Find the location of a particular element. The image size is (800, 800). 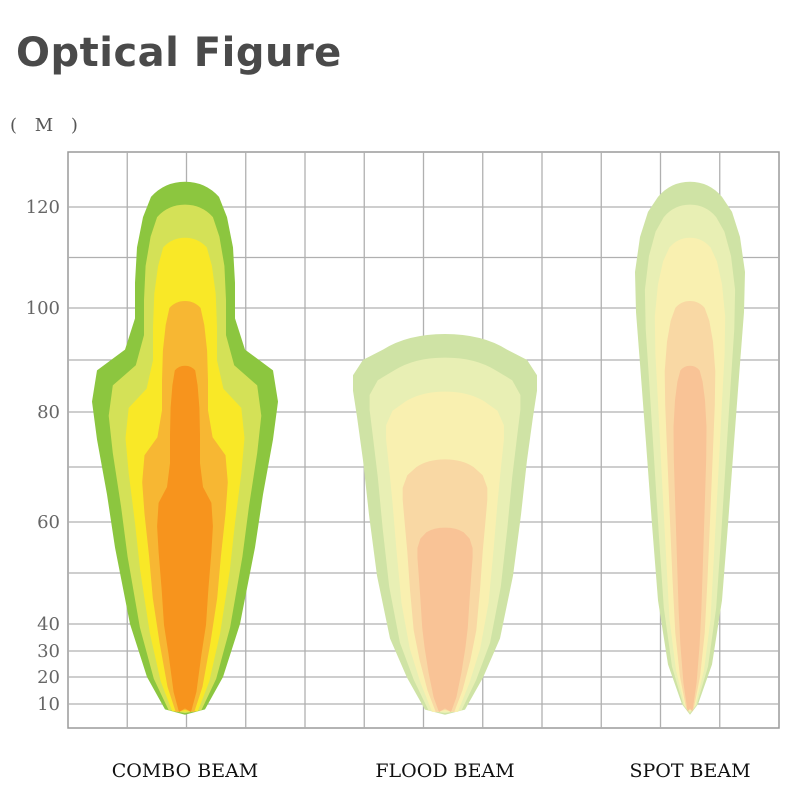

y-tick-label: 10 is located at coordinates (48, 704).